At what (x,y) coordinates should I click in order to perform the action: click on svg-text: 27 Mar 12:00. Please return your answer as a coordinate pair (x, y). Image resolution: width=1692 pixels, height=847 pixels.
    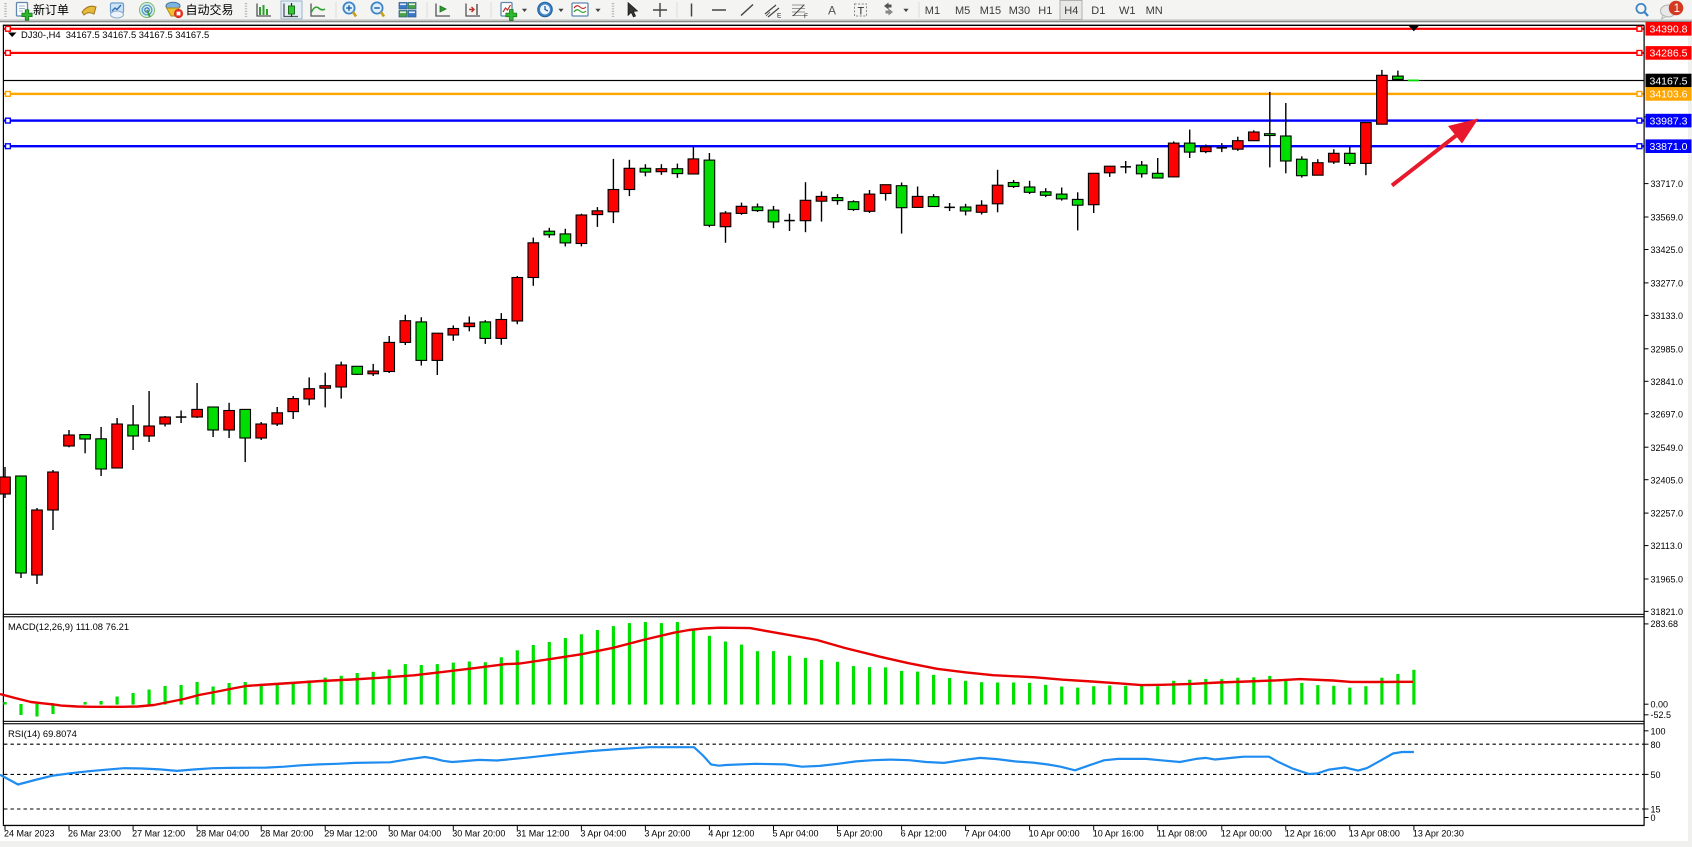
    Looking at the image, I should click on (158, 833).